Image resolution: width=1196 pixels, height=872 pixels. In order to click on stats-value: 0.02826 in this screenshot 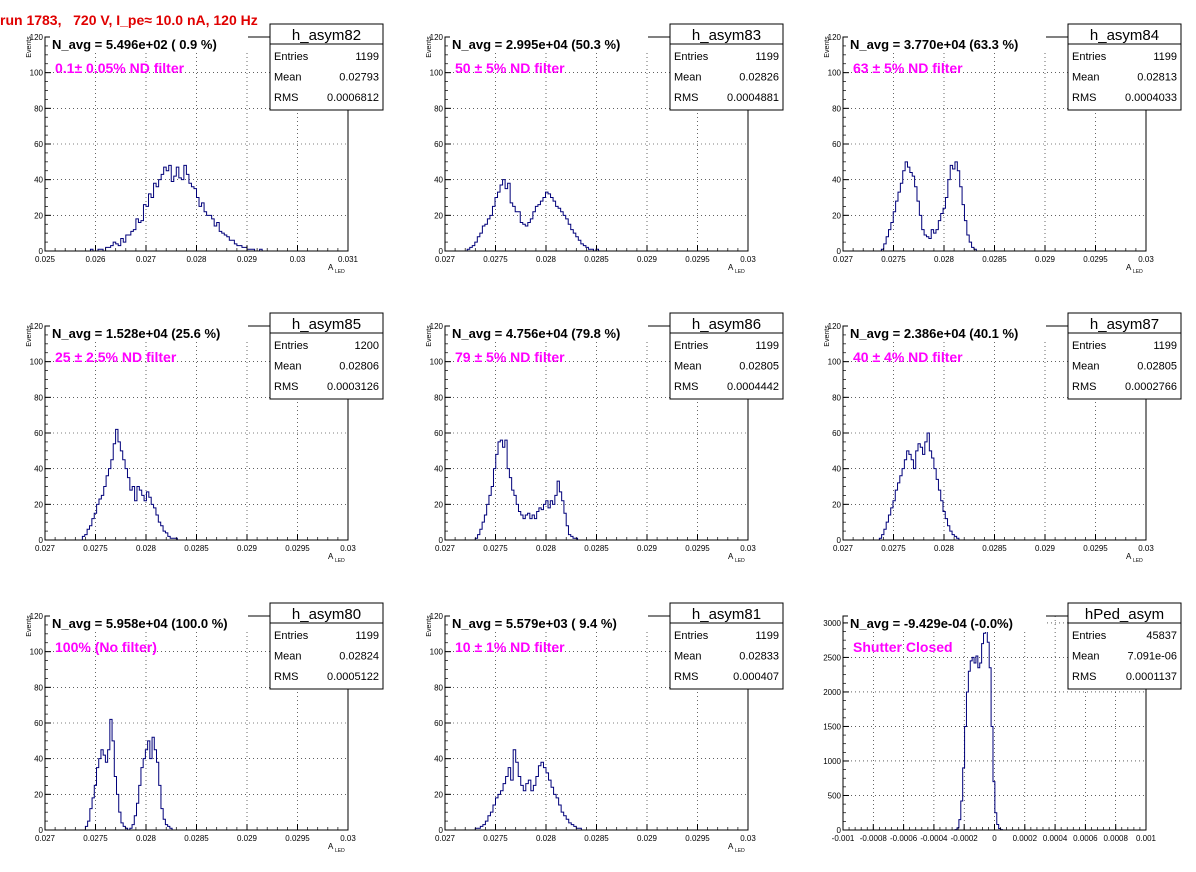, I will do `click(759, 78)`.